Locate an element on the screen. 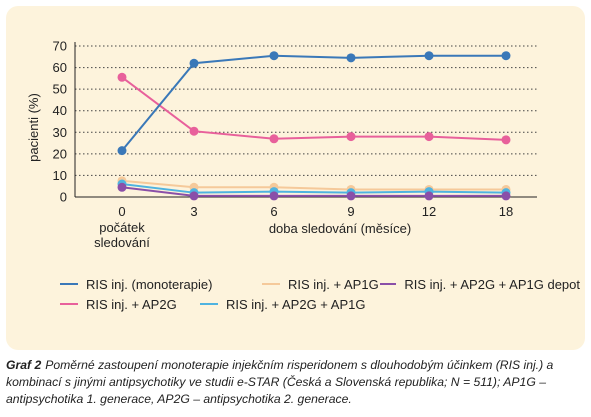 This screenshot has width=591, height=417. x-tick-label: 9 is located at coordinates (350, 211).